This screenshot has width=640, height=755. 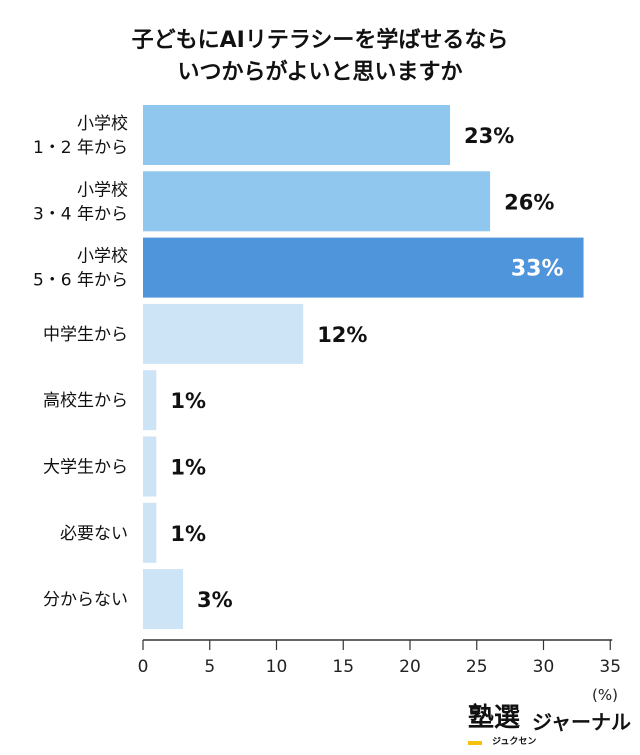 What do you see at coordinates (80, 214) in the screenshot?
I see `category-label-1-1: 3・4 年から` at bounding box center [80, 214].